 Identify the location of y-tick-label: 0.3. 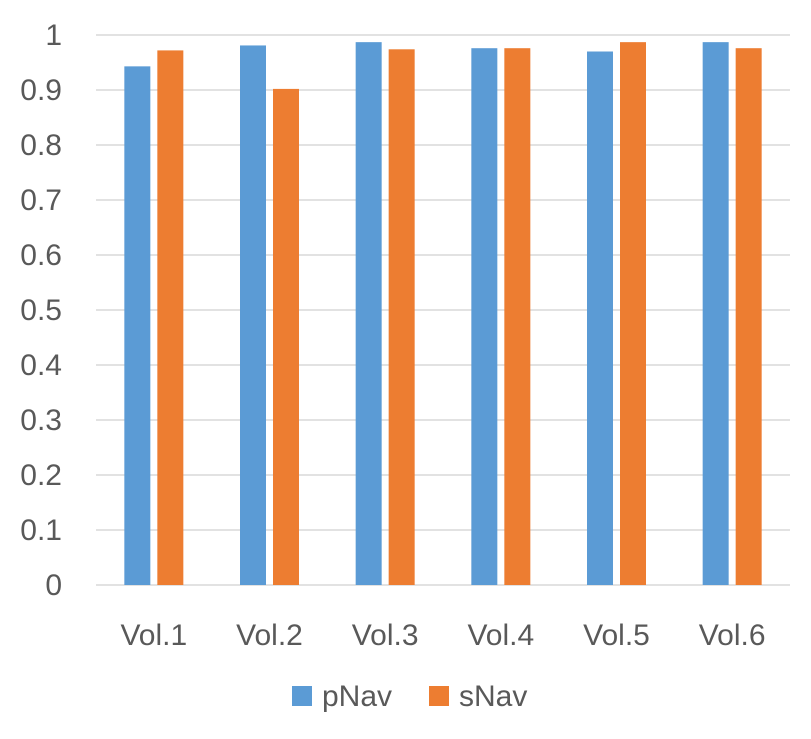
(41, 420).